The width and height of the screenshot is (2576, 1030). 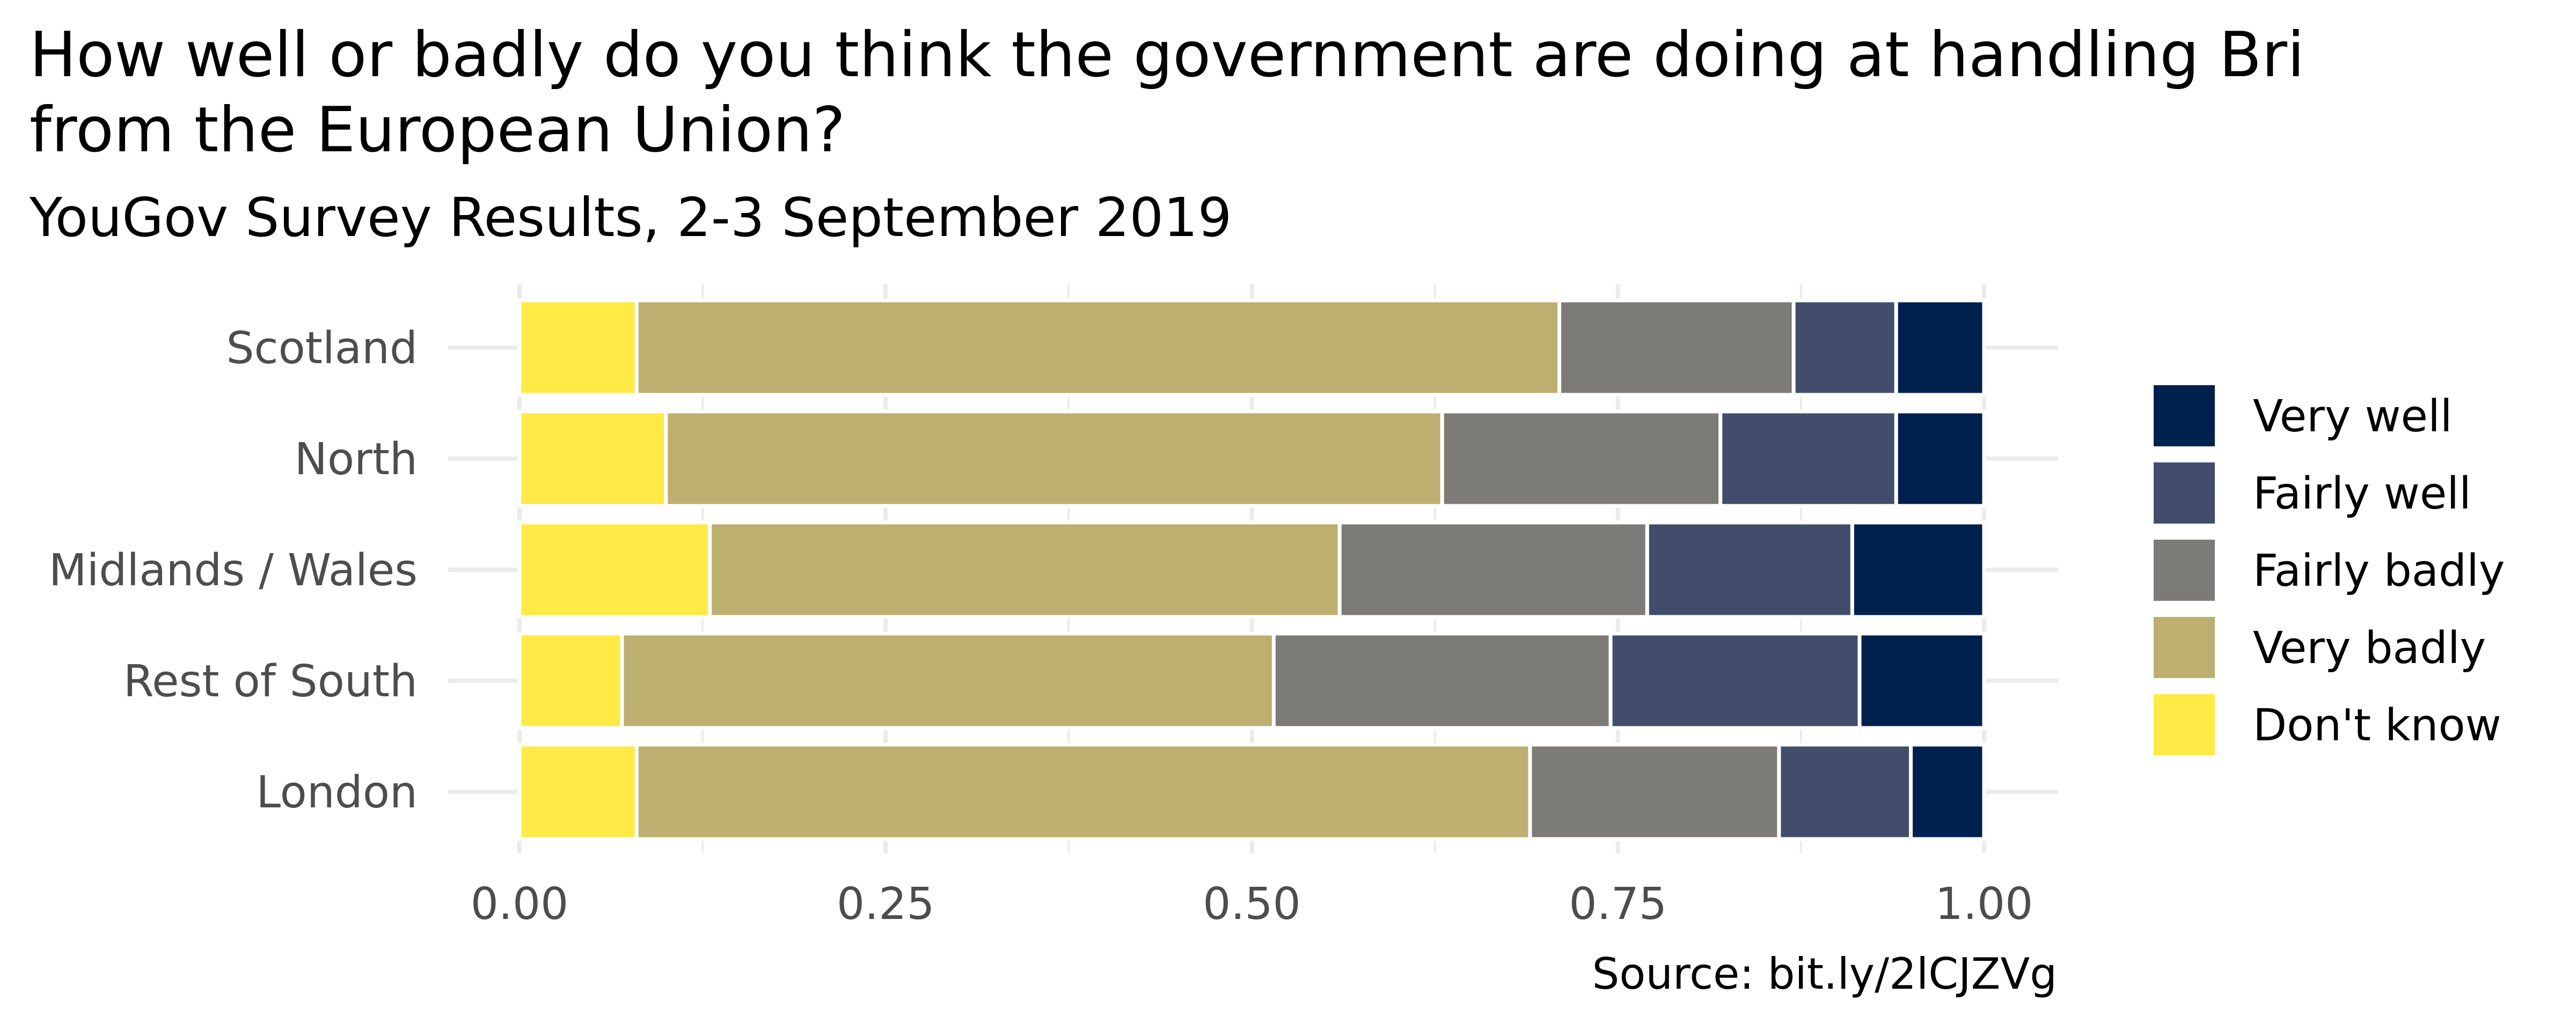 What do you see at coordinates (1824, 974) in the screenshot?
I see `chart-caption: Source: bit.ly/2lCJZVg` at bounding box center [1824, 974].